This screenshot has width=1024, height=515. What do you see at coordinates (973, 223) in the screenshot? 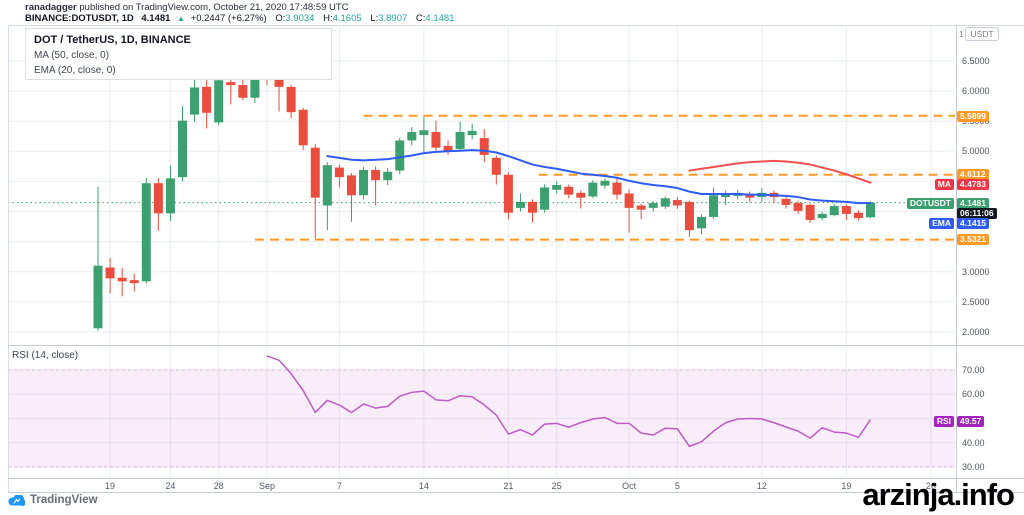
I see `axis-badge-value: 4.1415` at bounding box center [973, 223].